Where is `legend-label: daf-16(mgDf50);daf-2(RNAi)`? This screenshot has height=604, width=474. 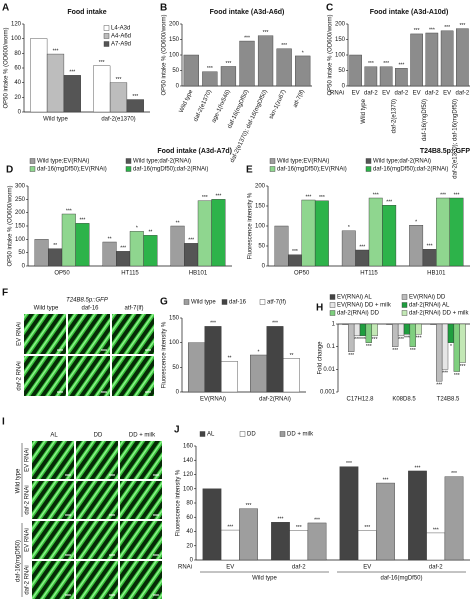
legend-label: daf-16(mgDf50);daf-2(RNAi) is located at coordinates (410, 170).